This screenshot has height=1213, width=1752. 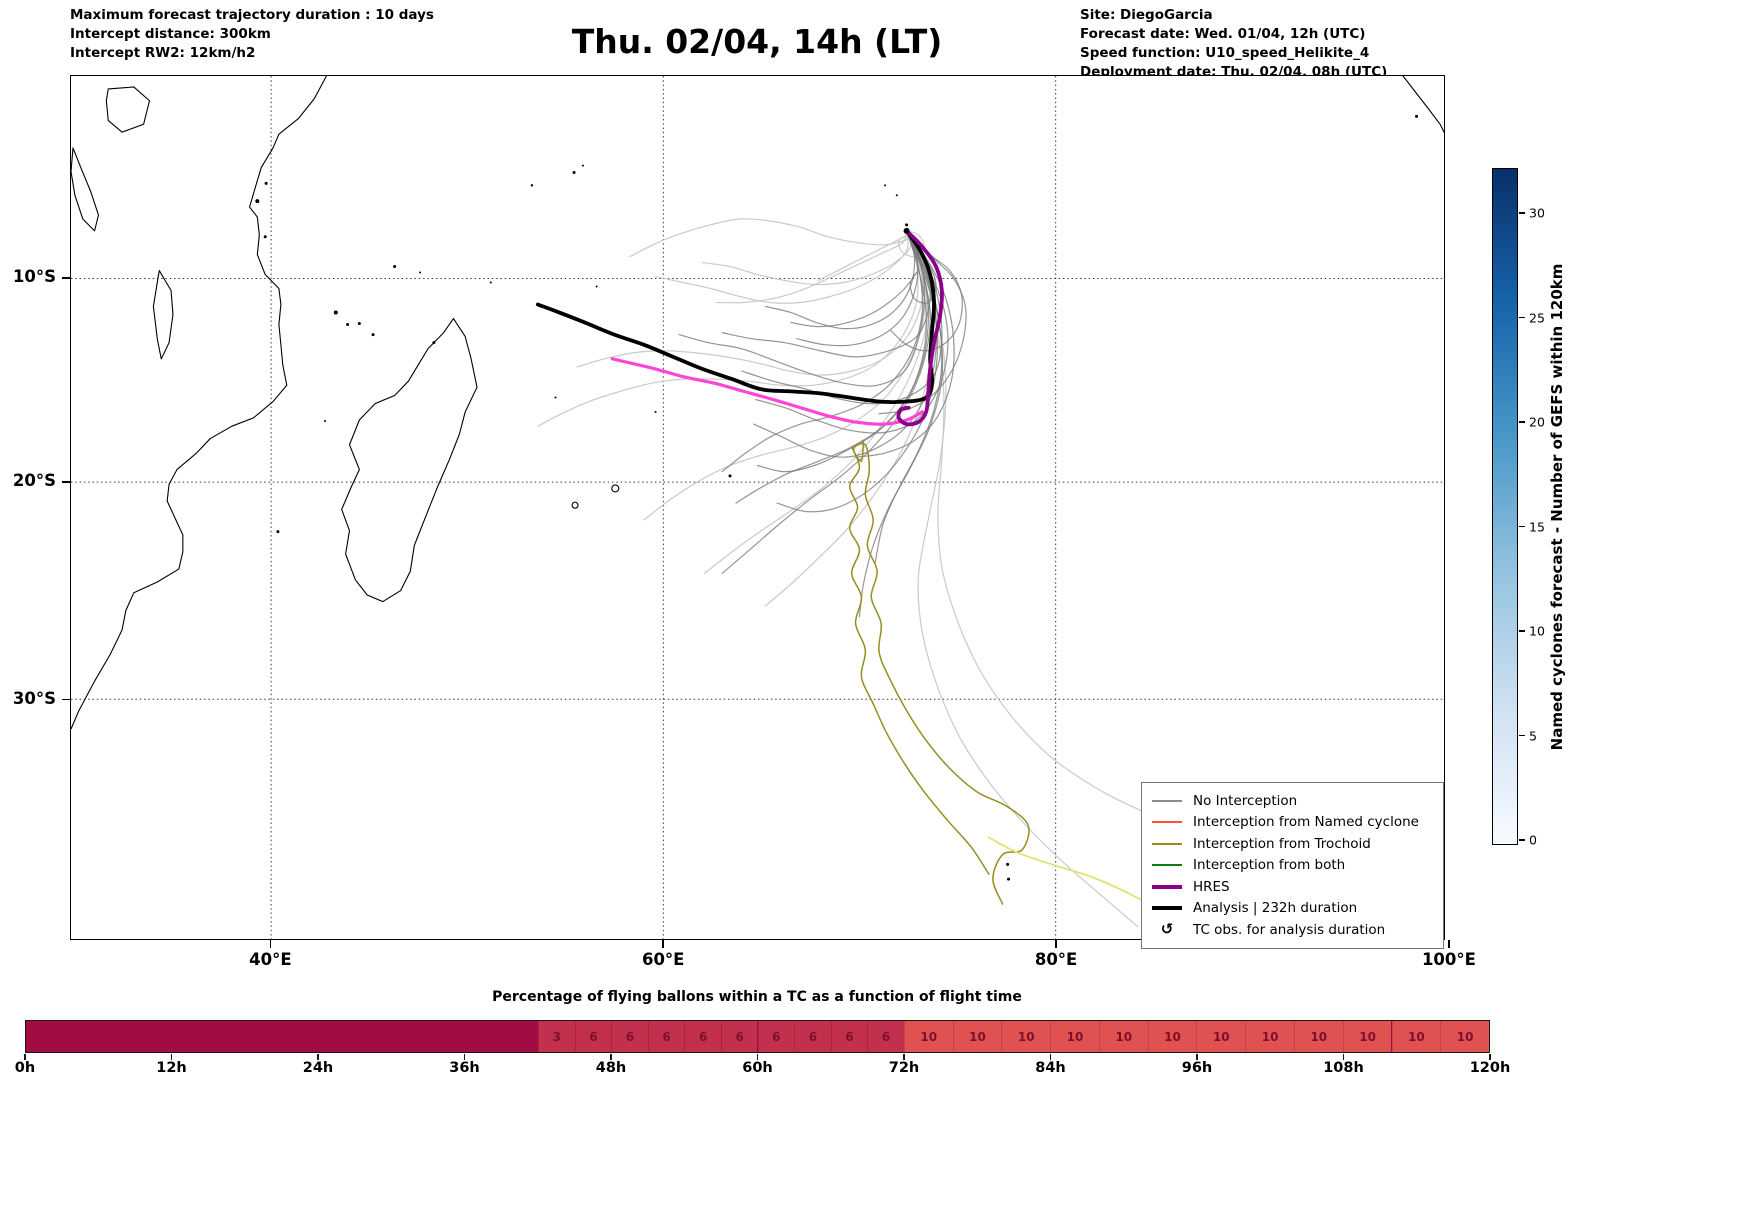 I want to click on legend-item-label: HRES, so click(x=1211, y=886).